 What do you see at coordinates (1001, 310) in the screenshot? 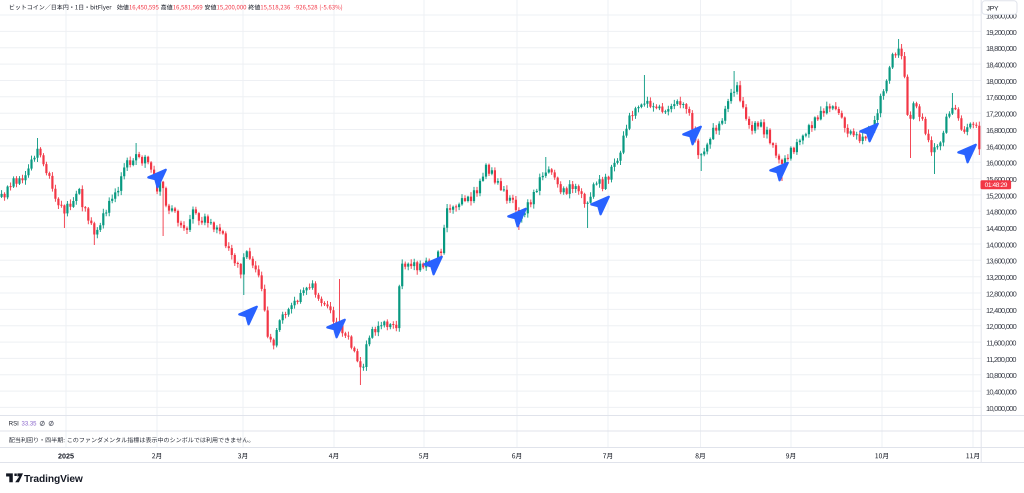
I see `svg-text: 12,400,000` at bounding box center [1001, 310].